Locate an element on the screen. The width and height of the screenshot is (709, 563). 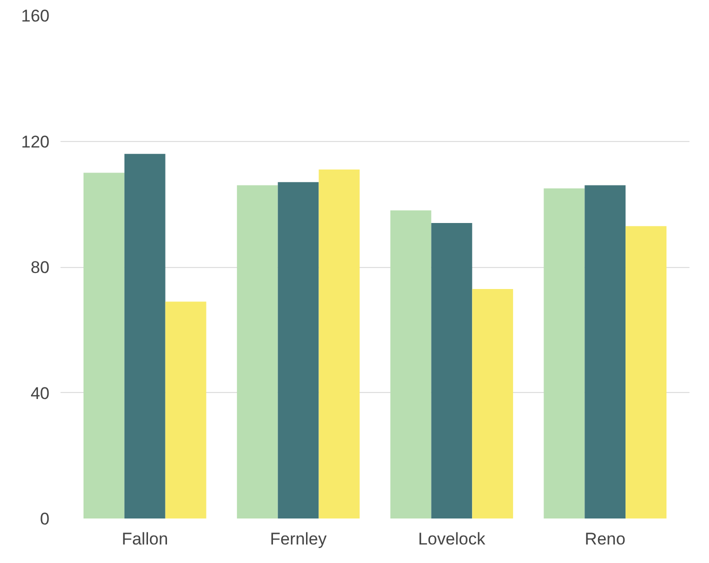
x-tick-label: Fallon is located at coordinates (145, 539).